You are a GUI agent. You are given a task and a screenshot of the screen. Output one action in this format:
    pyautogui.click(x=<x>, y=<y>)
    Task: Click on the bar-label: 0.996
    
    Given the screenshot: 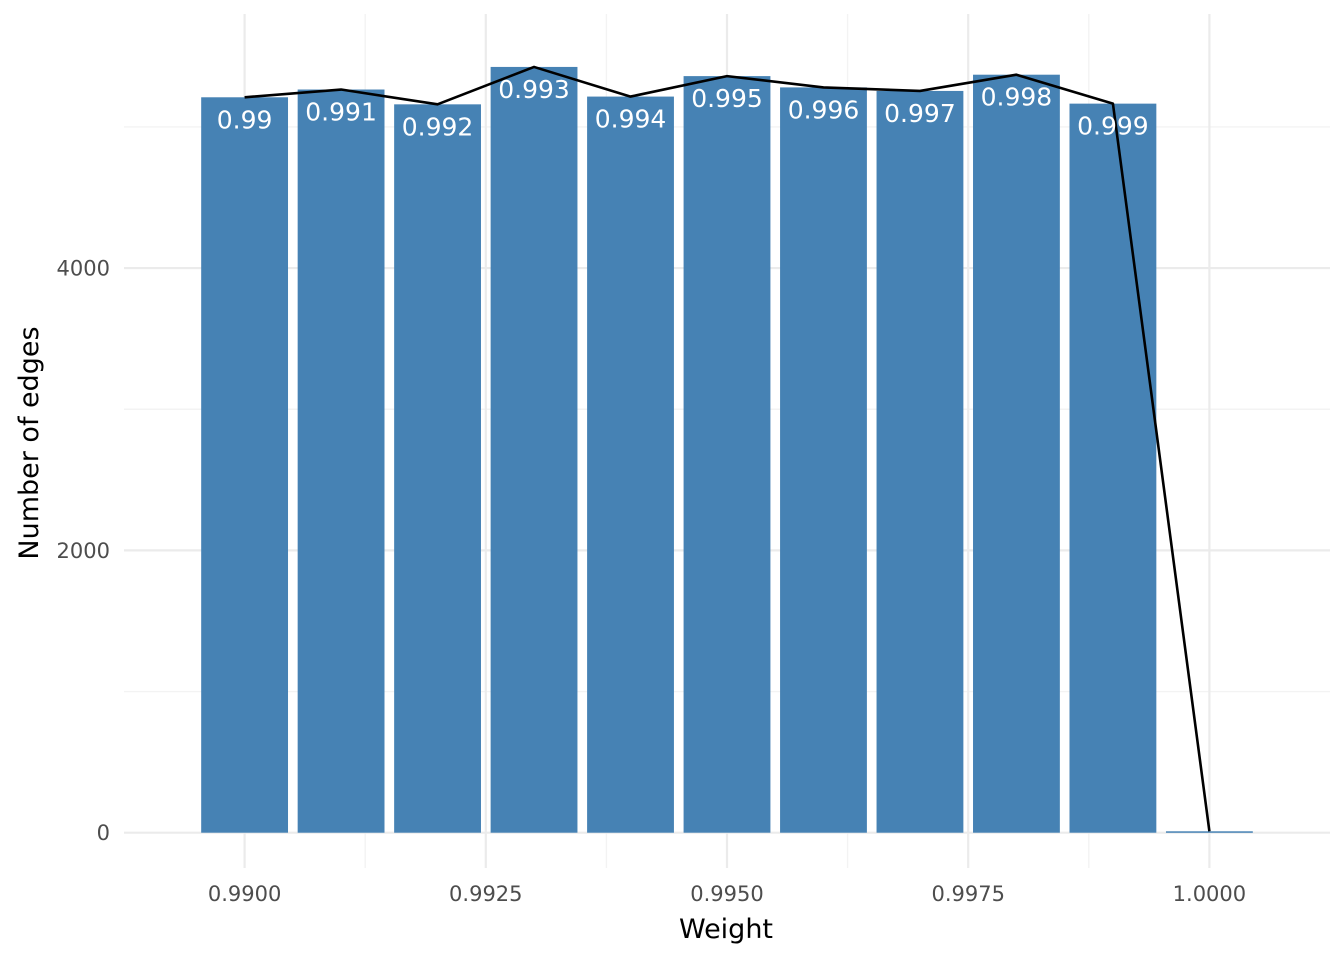 What is the action you would take?
    pyautogui.click(x=824, y=109)
    